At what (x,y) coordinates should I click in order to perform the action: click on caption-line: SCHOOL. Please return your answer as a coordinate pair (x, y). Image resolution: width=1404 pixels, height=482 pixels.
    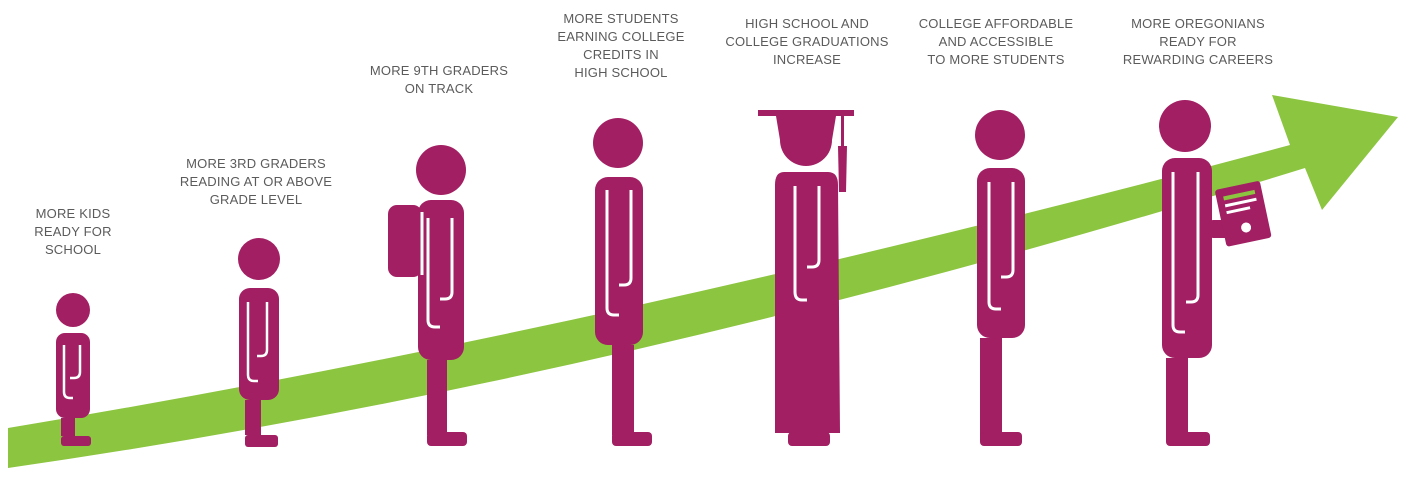
    Looking at the image, I should click on (73, 249).